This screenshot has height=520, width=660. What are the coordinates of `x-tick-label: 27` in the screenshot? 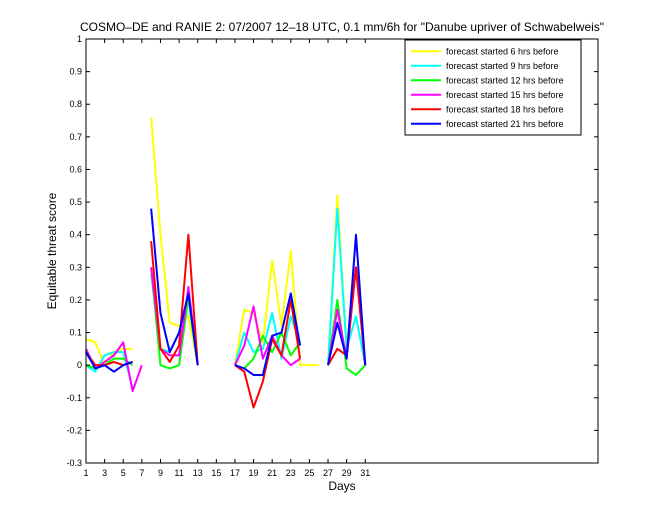 It's located at (328, 473).